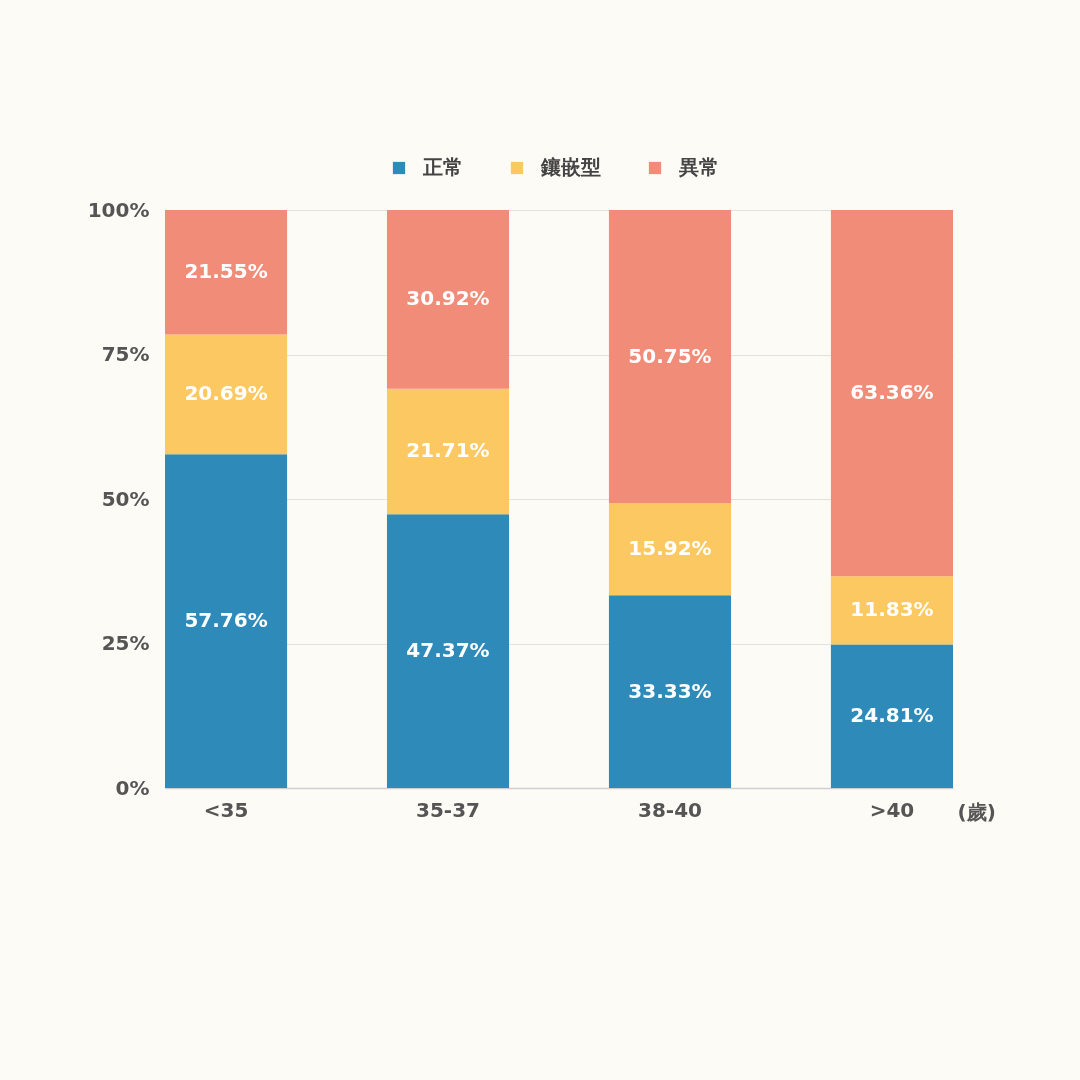  What do you see at coordinates (132, 787) in the screenshot?
I see `y-tick-label: 0%` at bounding box center [132, 787].